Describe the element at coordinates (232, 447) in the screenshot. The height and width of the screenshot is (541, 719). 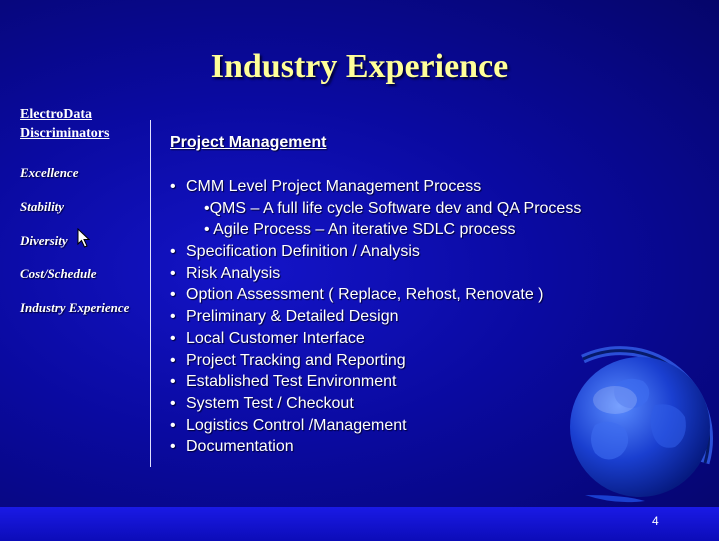
I see `list-item: • Documentation` at that location.